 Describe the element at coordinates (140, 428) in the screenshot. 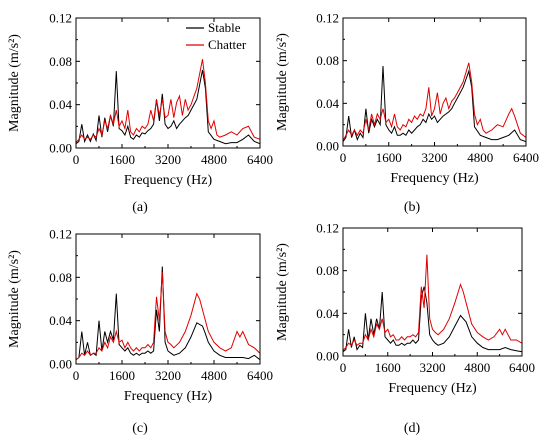

I see `panel-label: (c)` at that location.